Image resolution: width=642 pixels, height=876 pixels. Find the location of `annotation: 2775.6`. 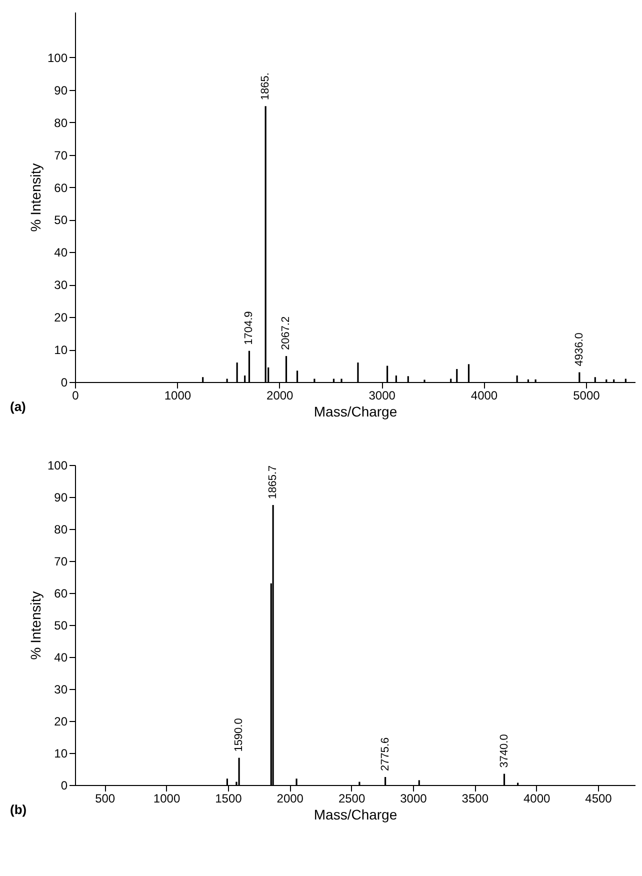

annotation: 2775.6 is located at coordinates (385, 754).